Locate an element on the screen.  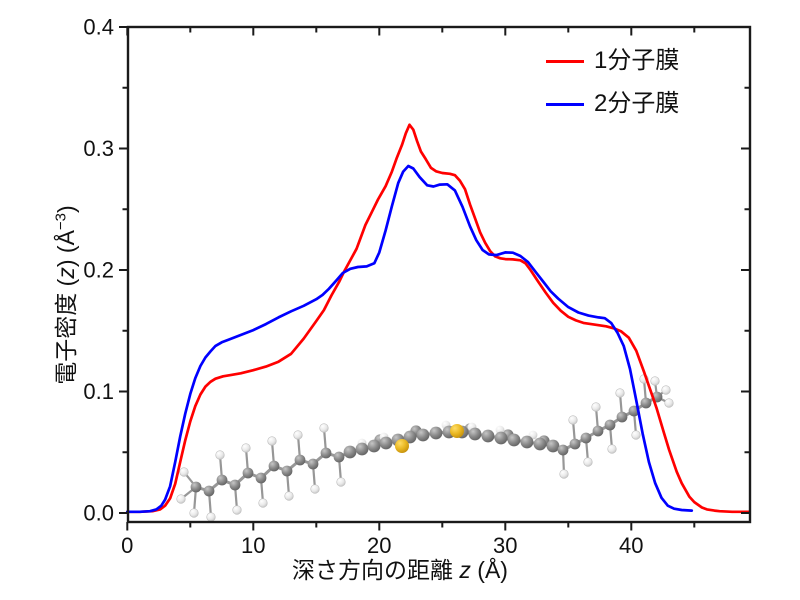
y-tick-label: 0.4 is located at coordinates (98, 27).